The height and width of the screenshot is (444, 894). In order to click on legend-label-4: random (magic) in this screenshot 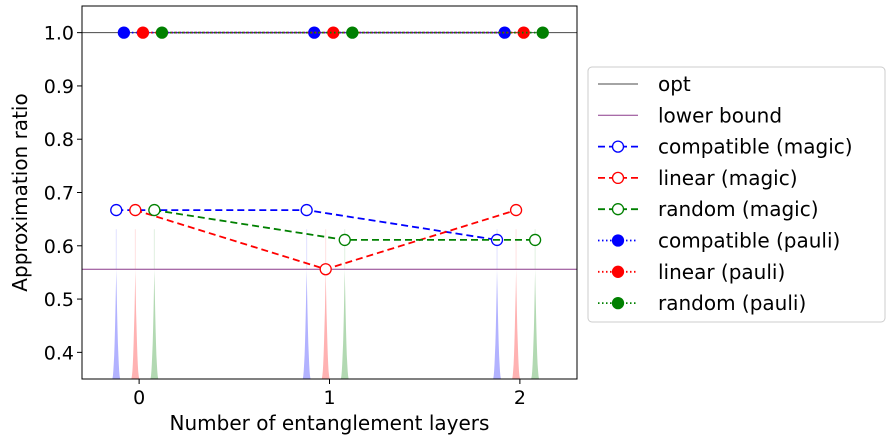, I will do `click(738, 209)`.